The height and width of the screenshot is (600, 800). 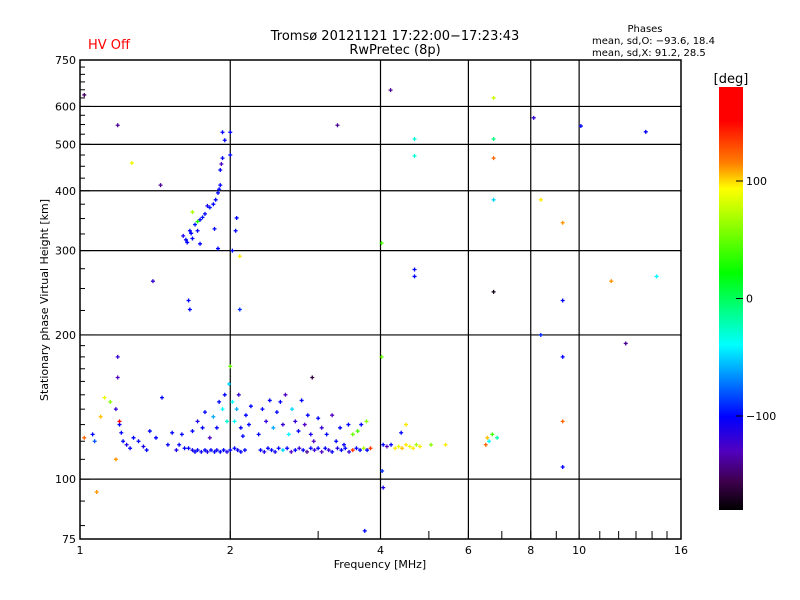 I want to click on x-tick-label: 1, so click(x=80, y=550).